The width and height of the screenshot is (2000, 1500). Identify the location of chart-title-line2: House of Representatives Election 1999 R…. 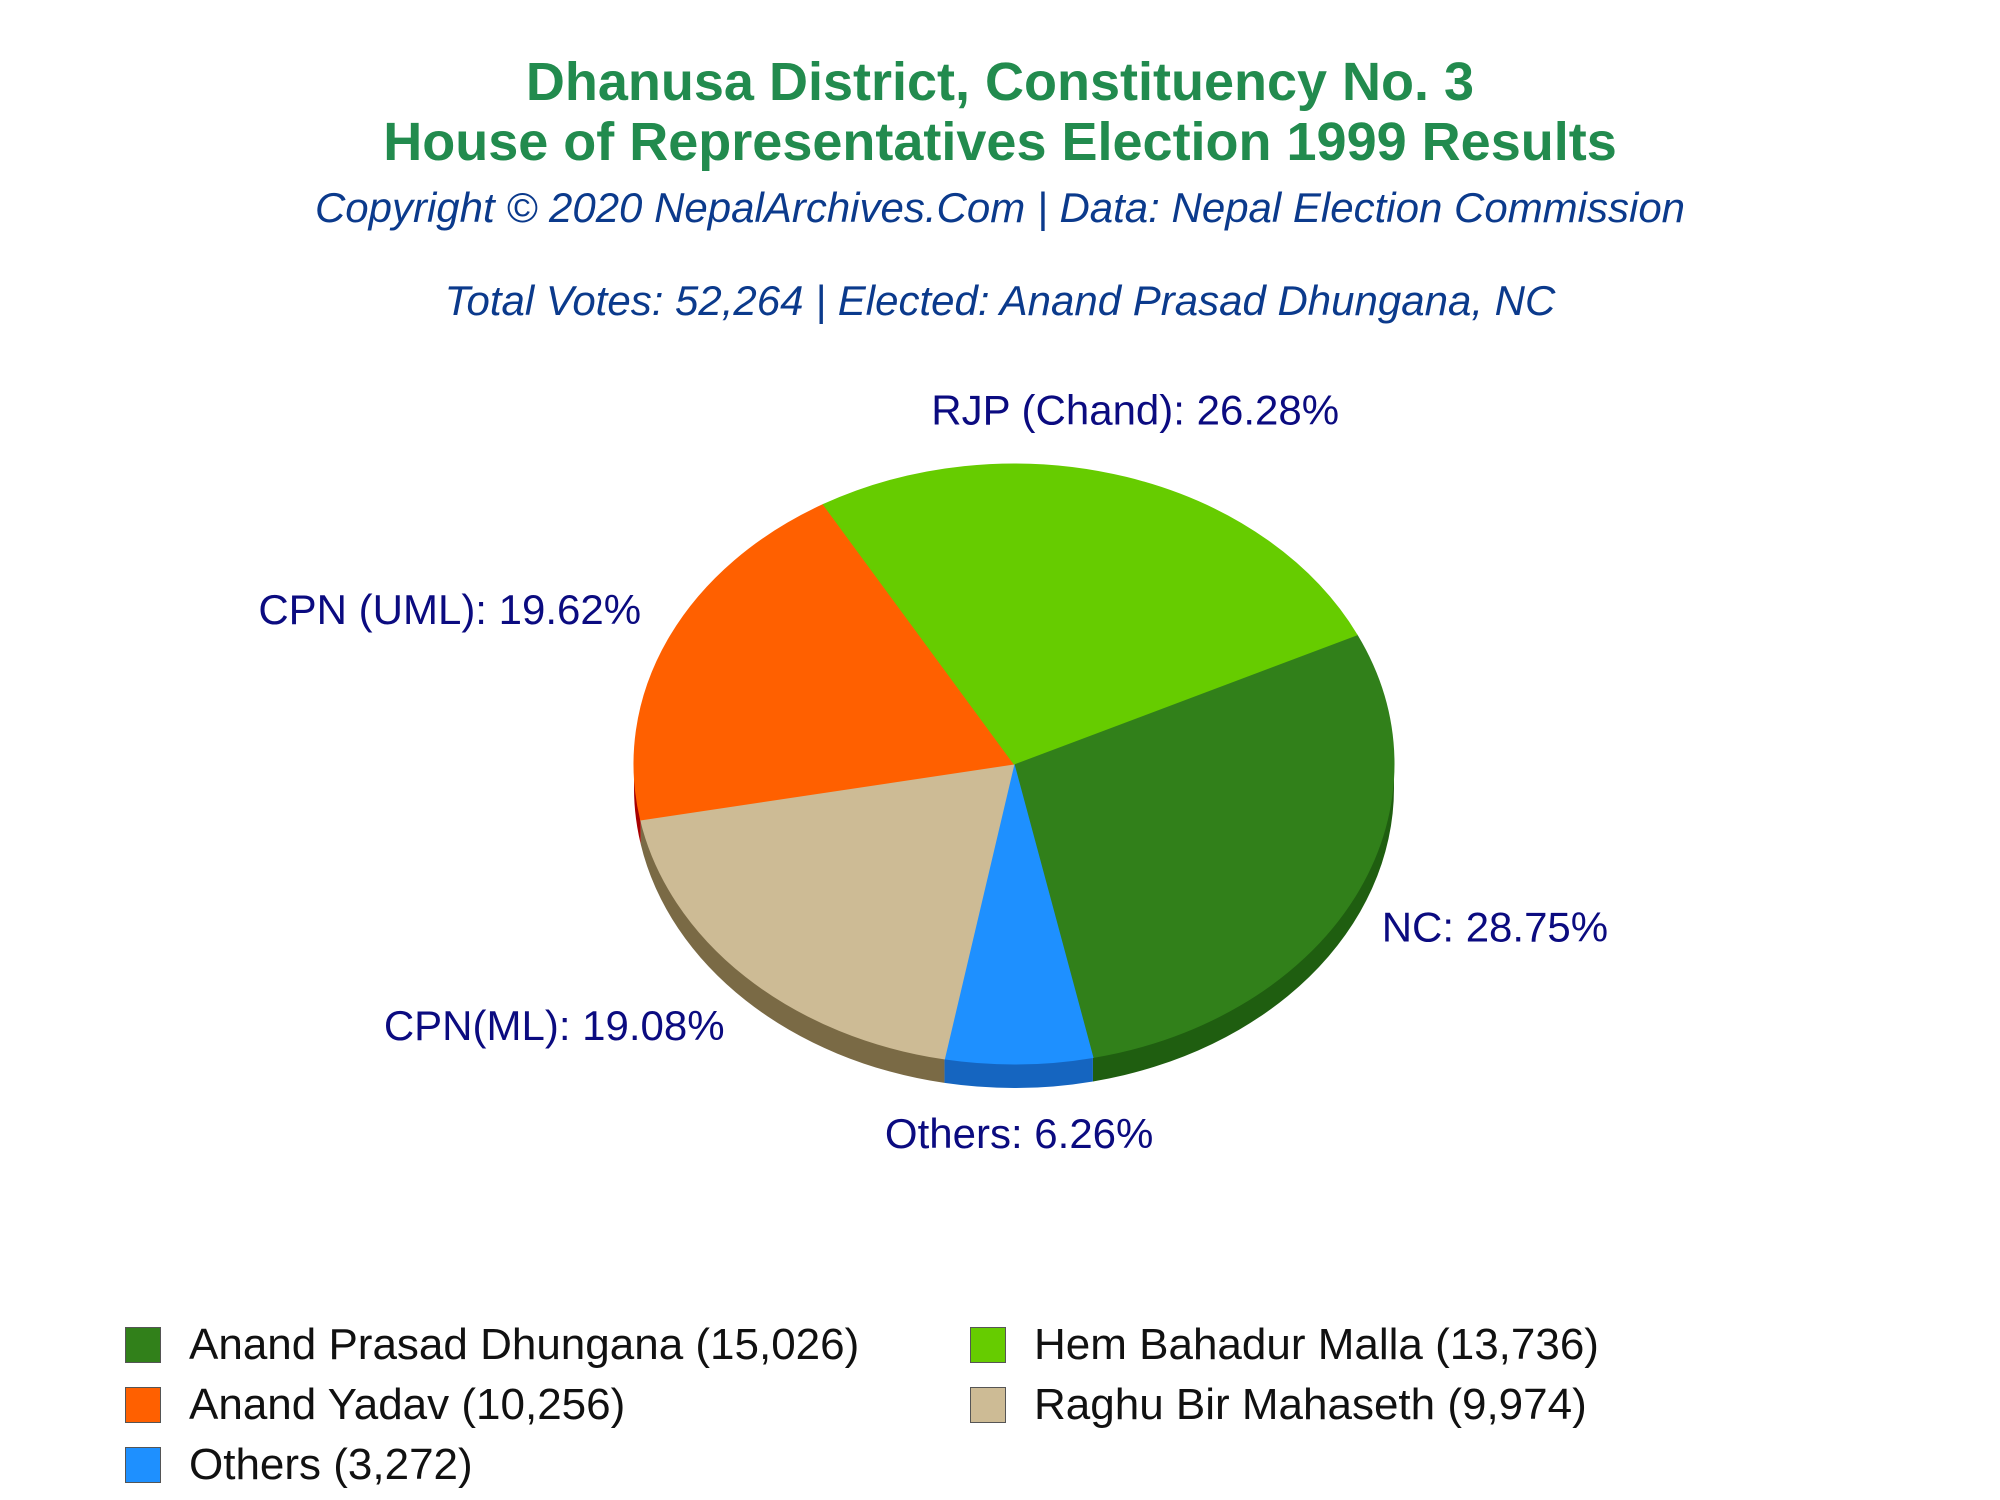
(1000, 142).